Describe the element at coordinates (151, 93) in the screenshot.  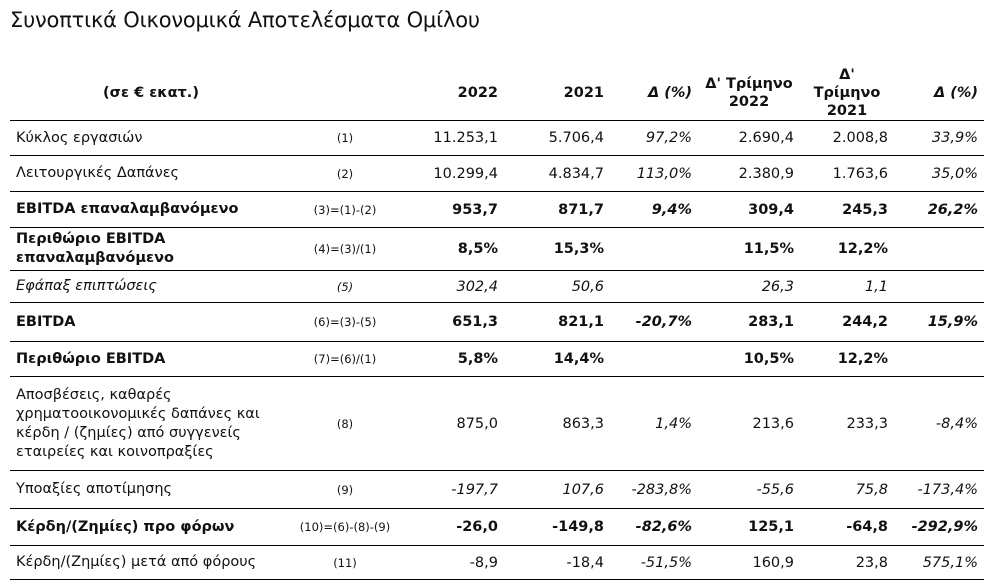
I see `header-unit-label: (σε € εκατ.)` at that location.